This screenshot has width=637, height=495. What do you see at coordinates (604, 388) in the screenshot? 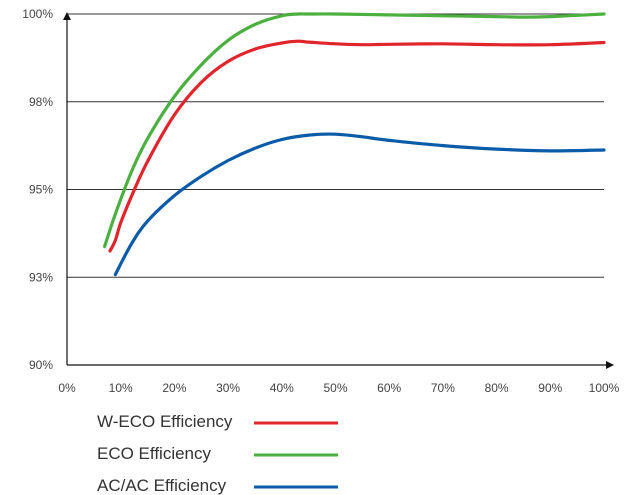
I see `x-tick-label: 100%` at bounding box center [604, 388].